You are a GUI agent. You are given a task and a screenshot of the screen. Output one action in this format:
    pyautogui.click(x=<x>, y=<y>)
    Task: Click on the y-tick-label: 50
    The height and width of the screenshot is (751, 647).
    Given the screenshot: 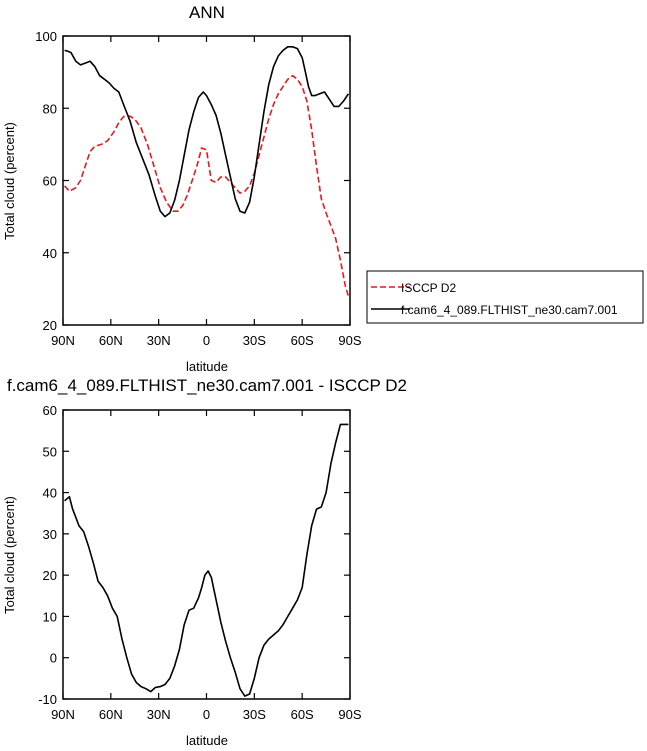 What is the action you would take?
    pyautogui.click(x=50, y=451)
    